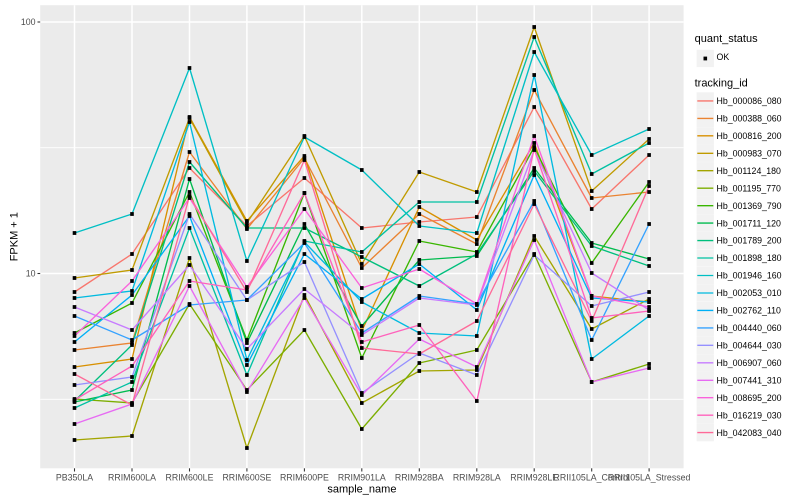 Image resolution: width=800 pixels, height=500 pixels. Describe the element at coordinates (749, 311) in the screenshot. I see `svg-text: Hb_002762_110` at that location.